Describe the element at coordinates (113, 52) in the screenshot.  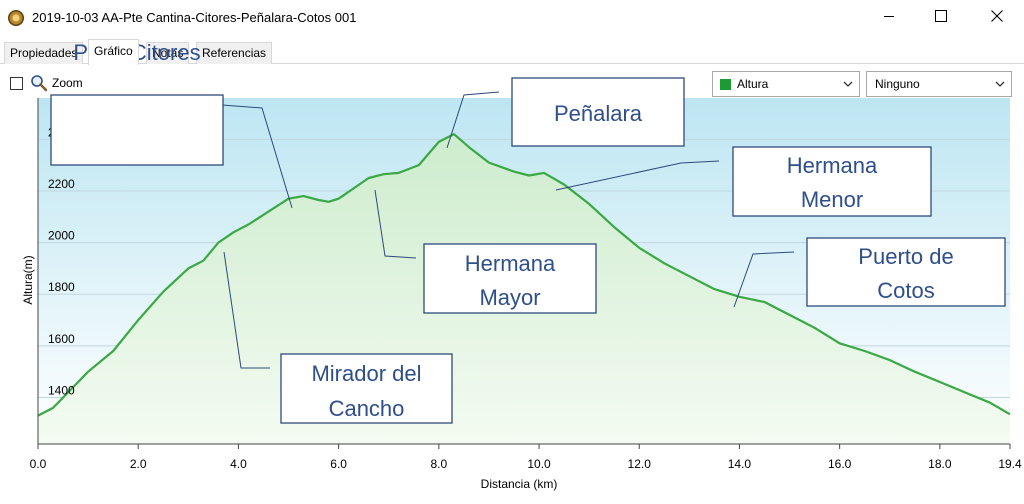
I see `tab-grafico: Gráfico` at that location.